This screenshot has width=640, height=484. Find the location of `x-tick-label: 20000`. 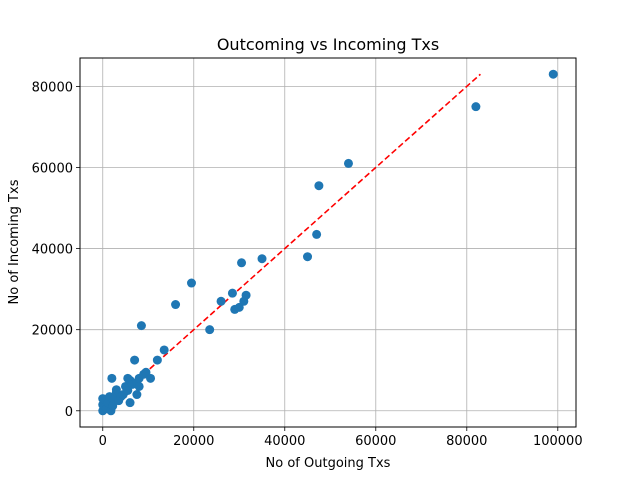

x-tick-label: 20000 is located at coordinates (193, 441).